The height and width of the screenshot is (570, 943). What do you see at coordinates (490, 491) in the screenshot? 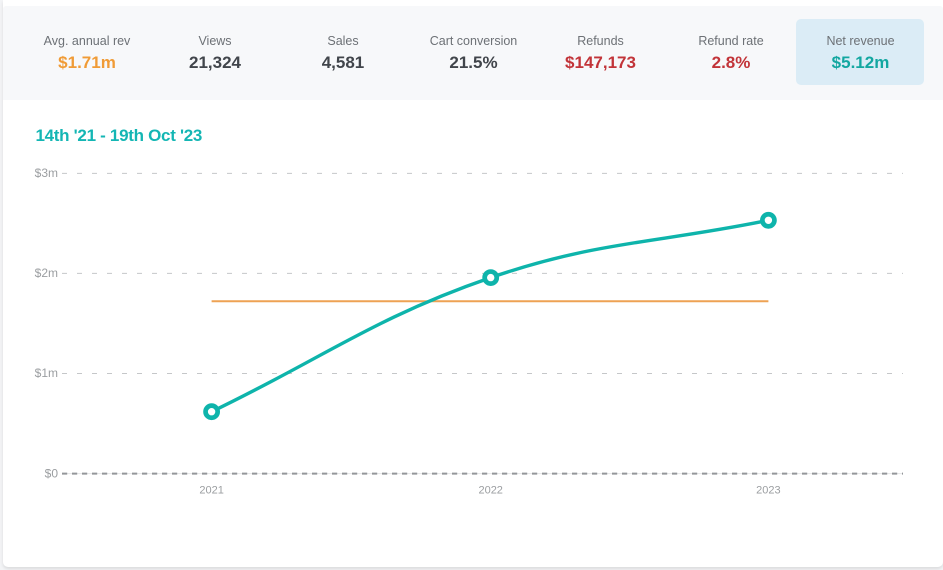
I see `svg-text: 2022` at bounding box center [490, 491].